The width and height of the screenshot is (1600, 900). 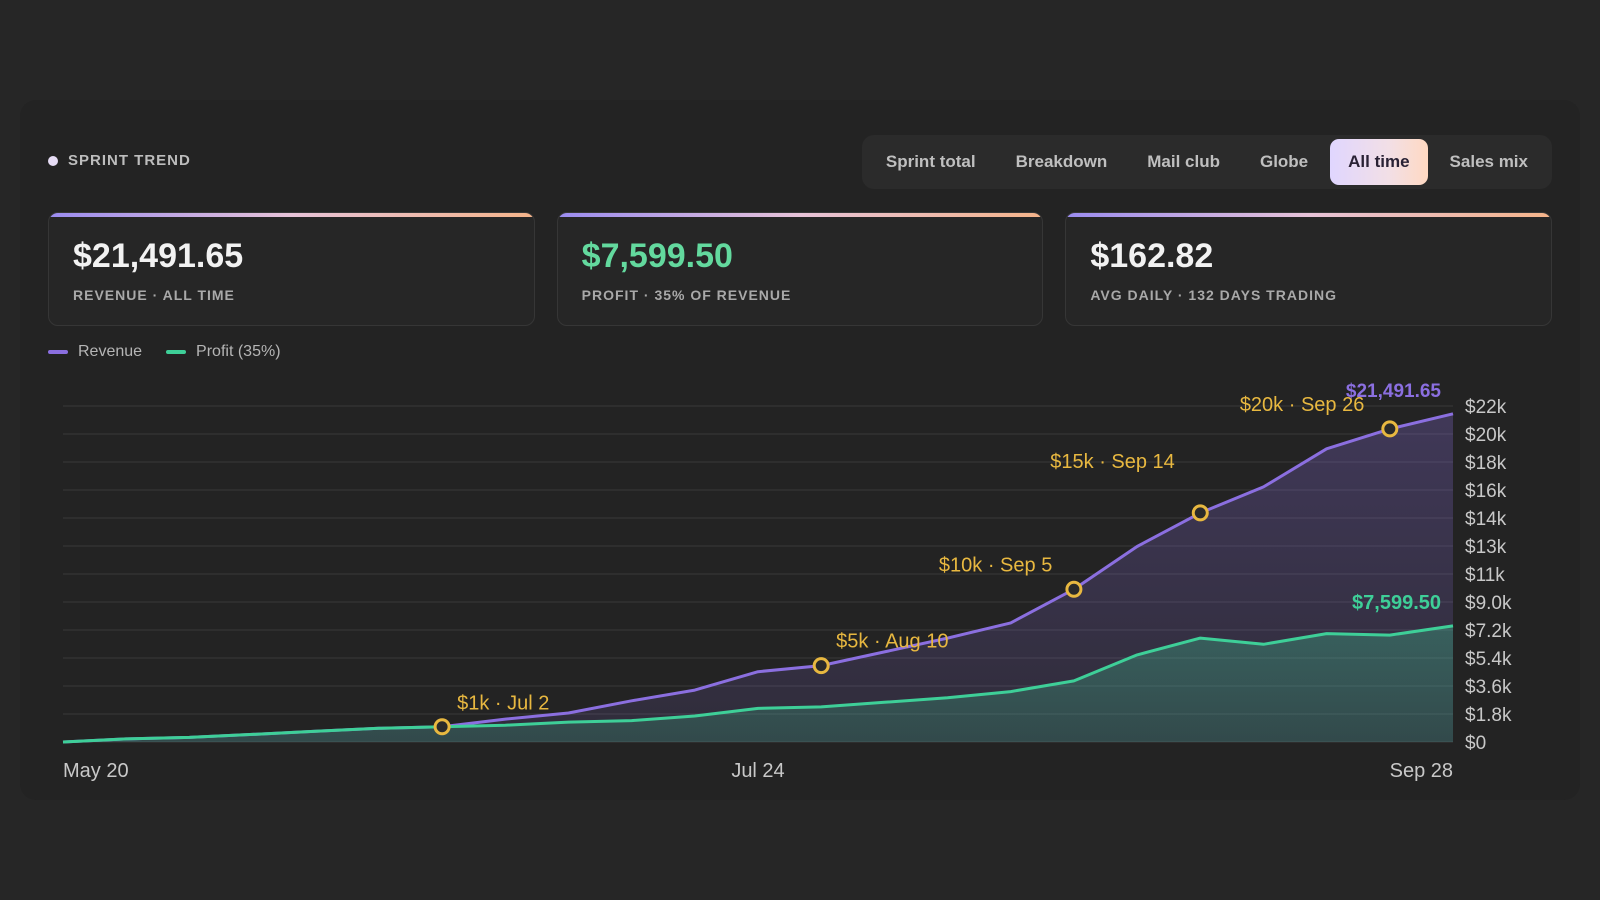 What do you see at coordinates (164, 352) in the screenshot?
I see `chart-legend: Revenue Profit (35%)` at bounding box center [164, 352].